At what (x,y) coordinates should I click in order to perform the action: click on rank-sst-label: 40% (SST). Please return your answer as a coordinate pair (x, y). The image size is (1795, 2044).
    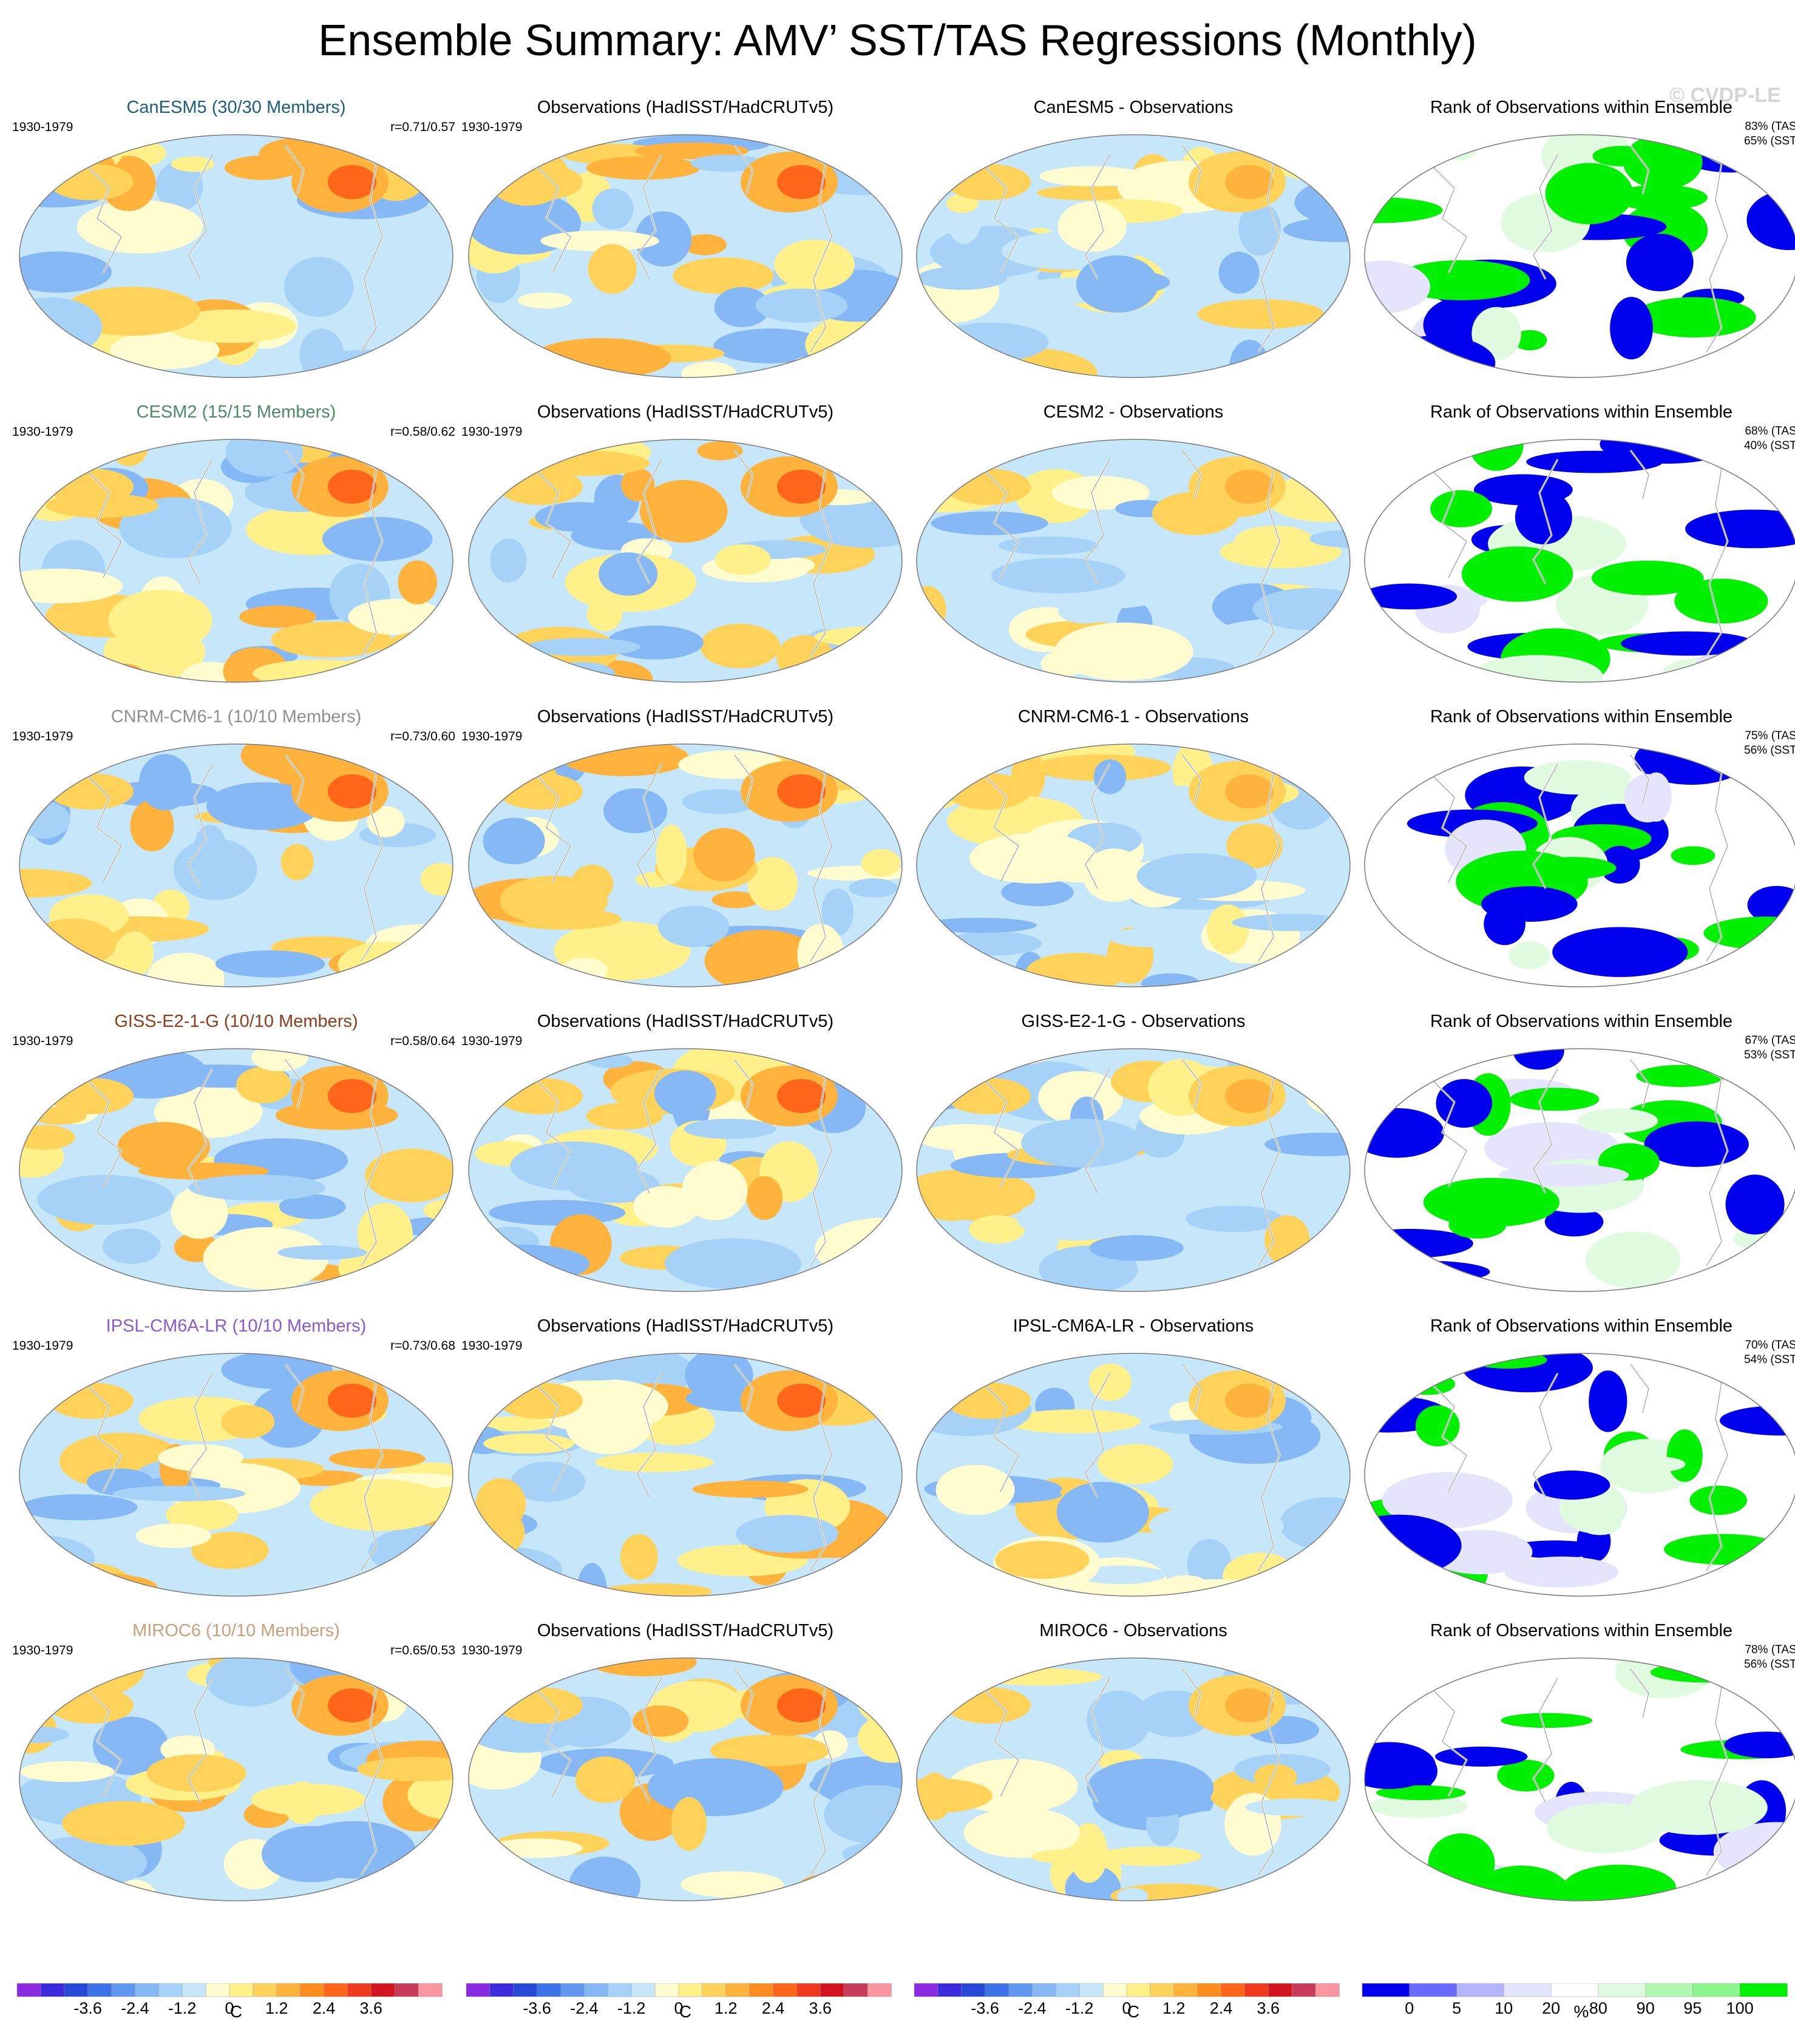
    Looking at the image, I should click on (1770, 445).